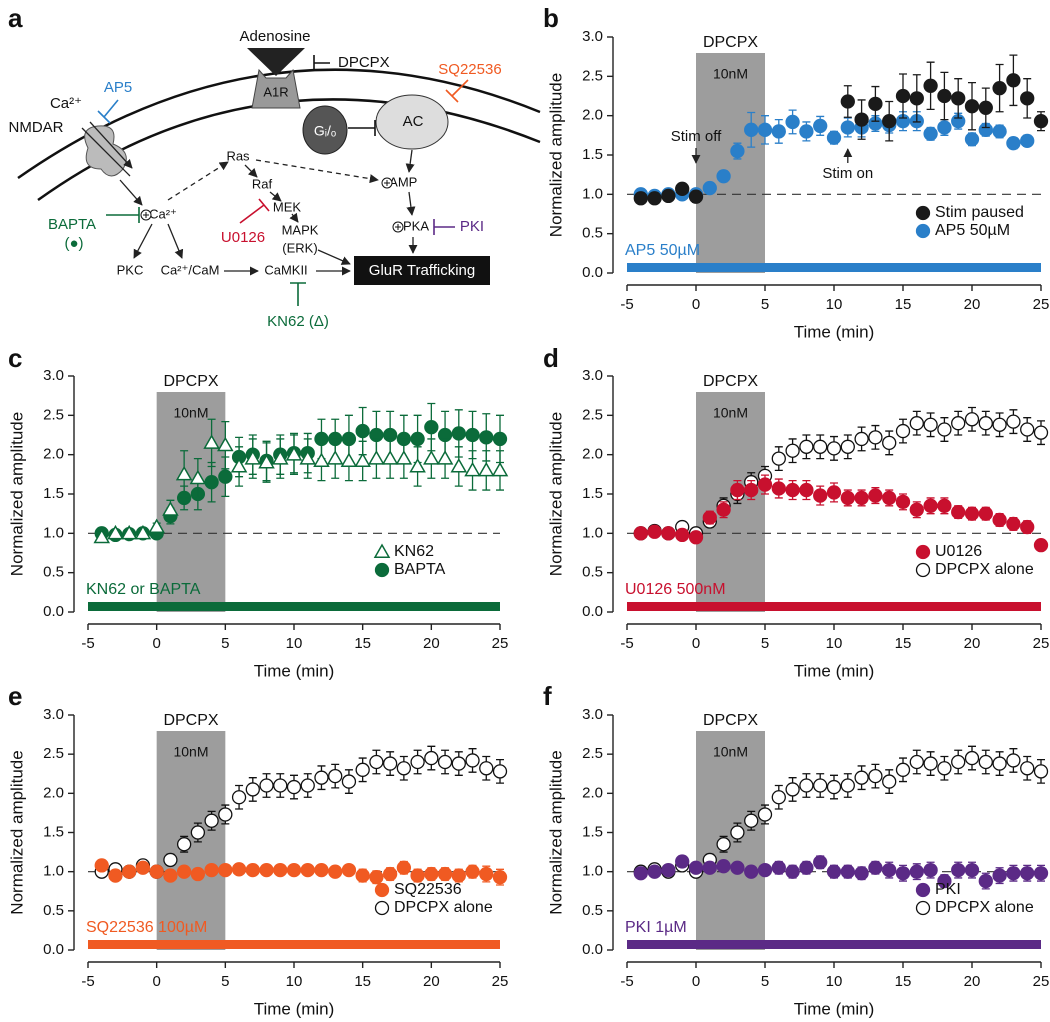  What do you see at coordinates (268, 212) in the screenshot?
I see `arrows` at bounding box center [268, 212].